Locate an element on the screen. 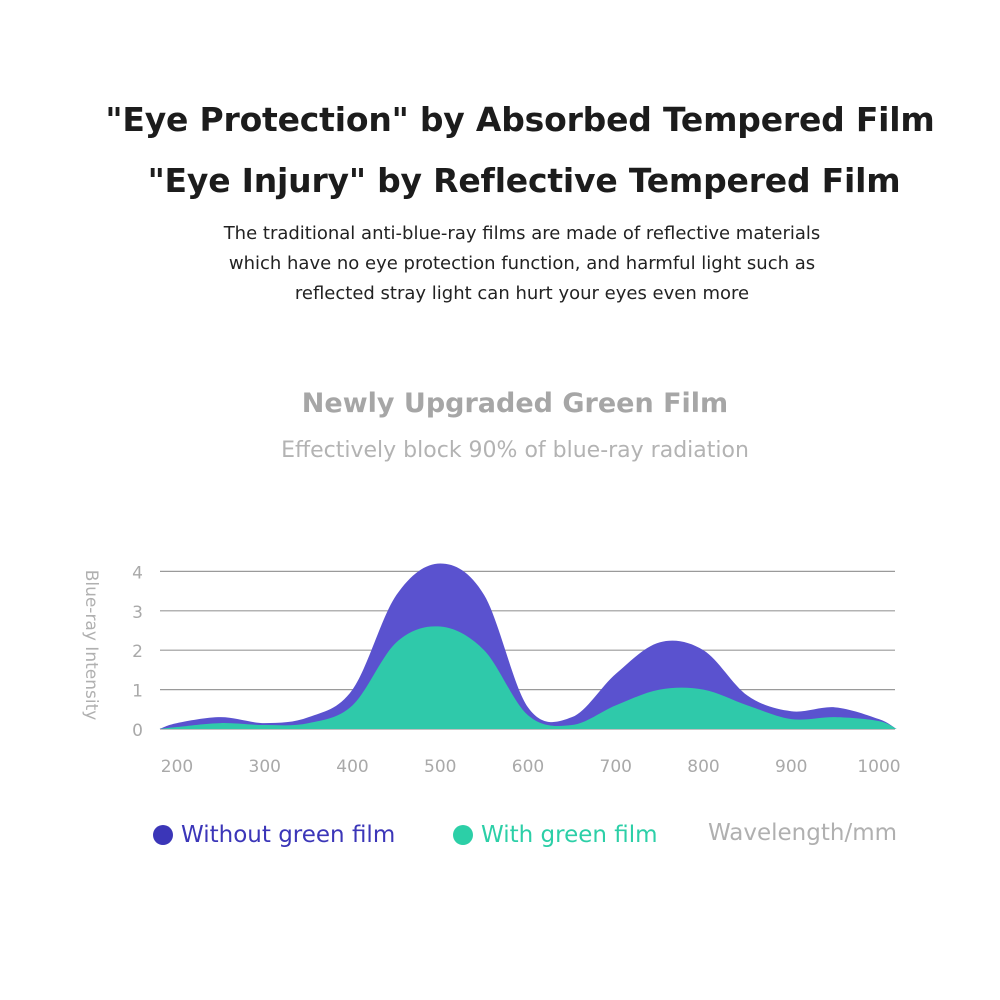  x-tick-1000: 1000 is located at coordinates (878, 767).